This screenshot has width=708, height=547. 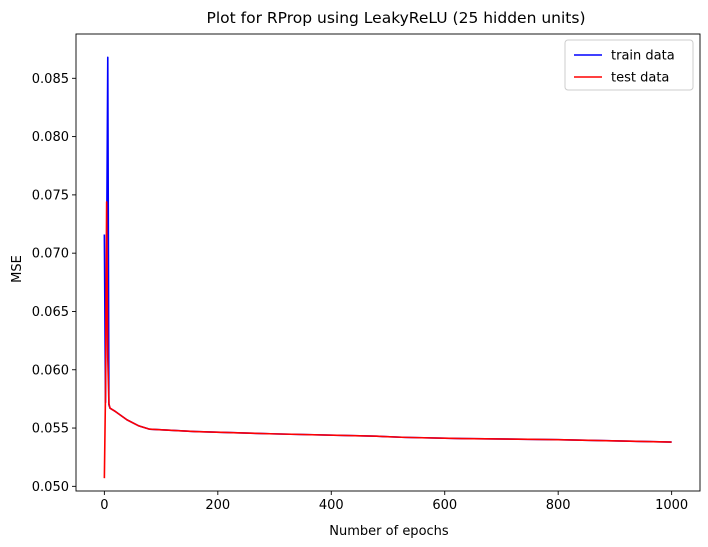 What do you see at coordinates (217, 505) in the screenshot?
I see `x-tick-label: 200` at bounding box center [217, 505].